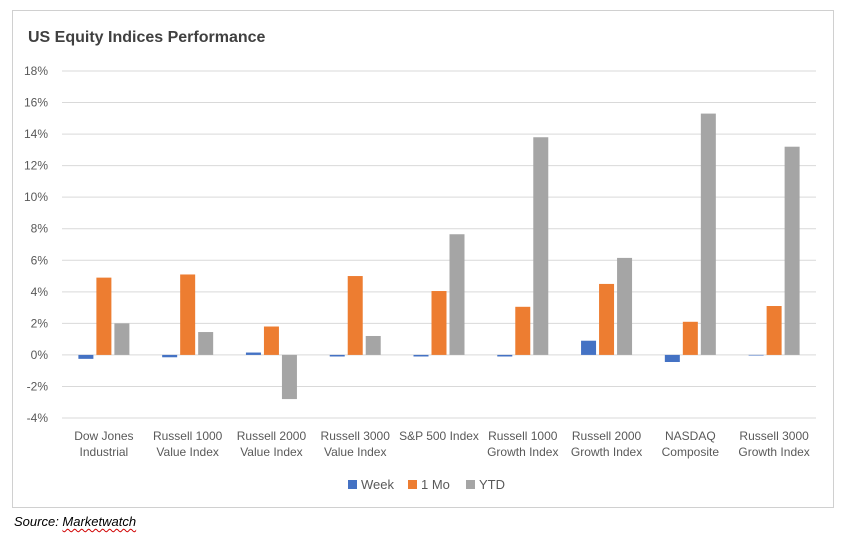 The width and height of the screenshot is (852, 542). What do you see at coordinates (690, 436) in the screenshot?
I see `x-tick-label: NASDAQ` at bounding box center [690, 436].